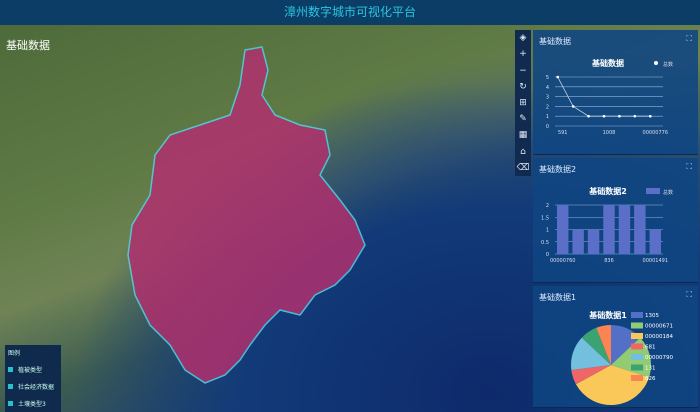  What do you see at coordinates (659, 327) in the screenshot?
I see `legend-label: 00000671` at bounding box center [659, 327].